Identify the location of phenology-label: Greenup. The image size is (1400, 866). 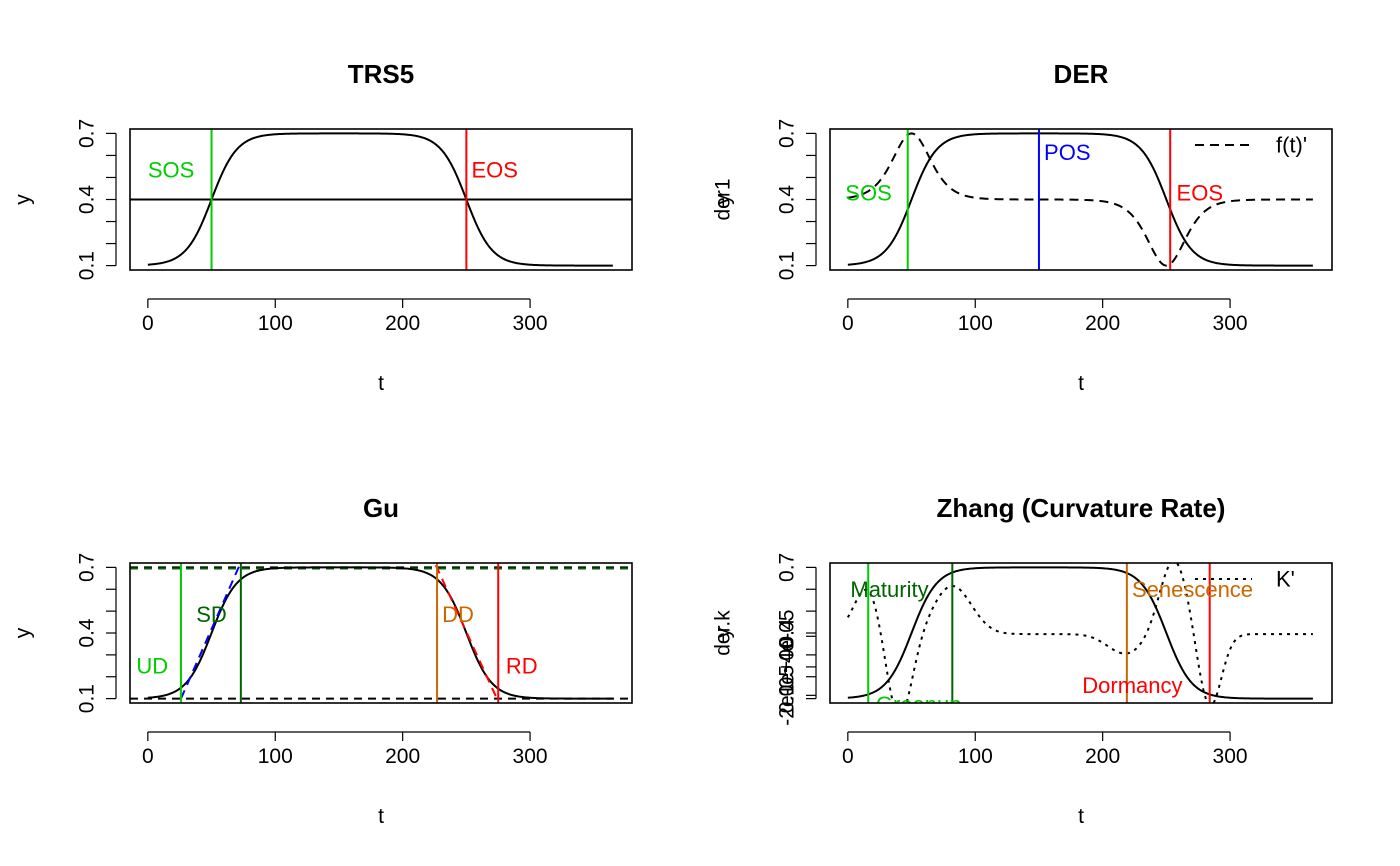
(919, 704).